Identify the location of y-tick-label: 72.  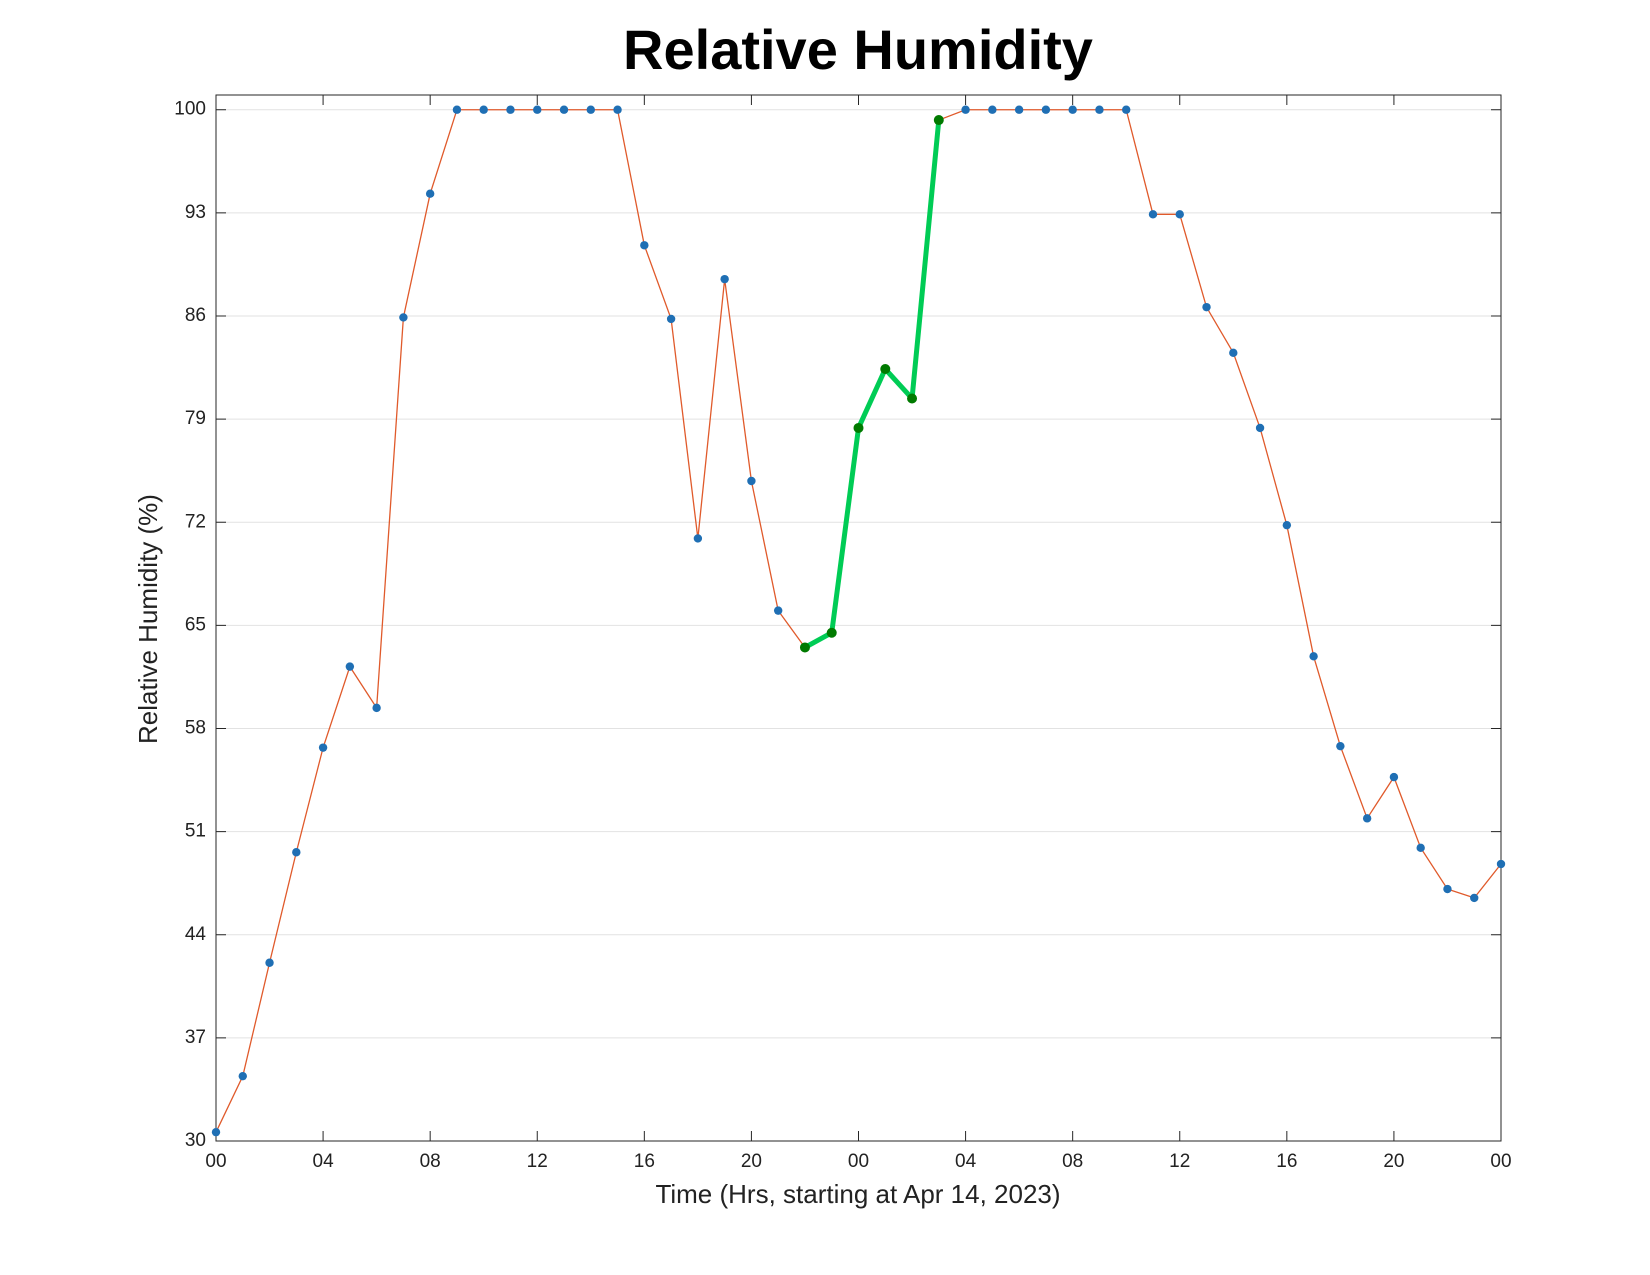
(195, 521).